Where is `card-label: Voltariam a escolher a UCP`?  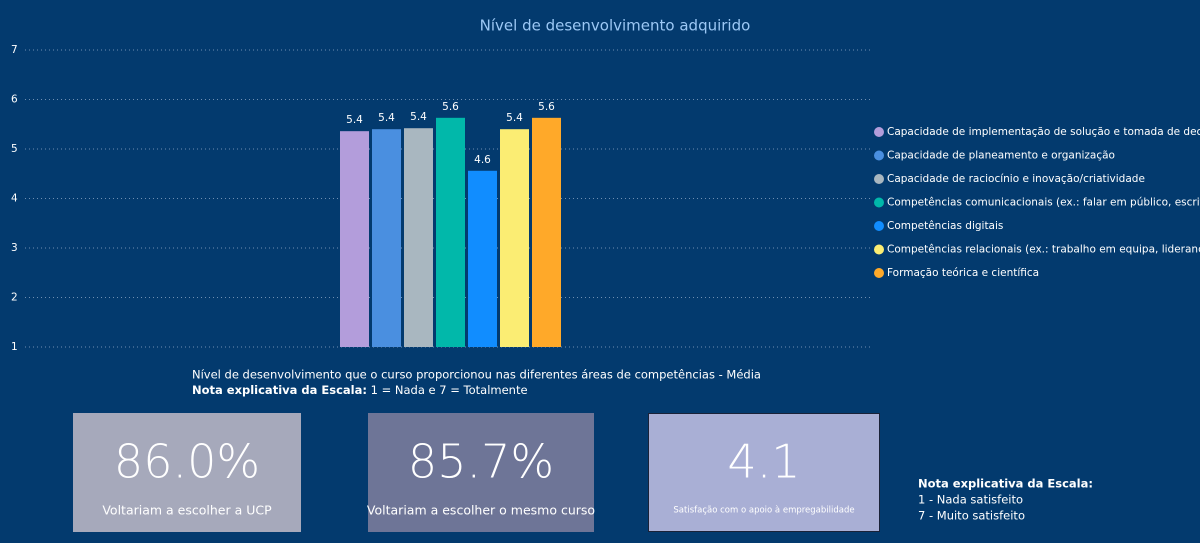
card-label: Voltariam a escolher a UCP is located at coordinates (187, 510).